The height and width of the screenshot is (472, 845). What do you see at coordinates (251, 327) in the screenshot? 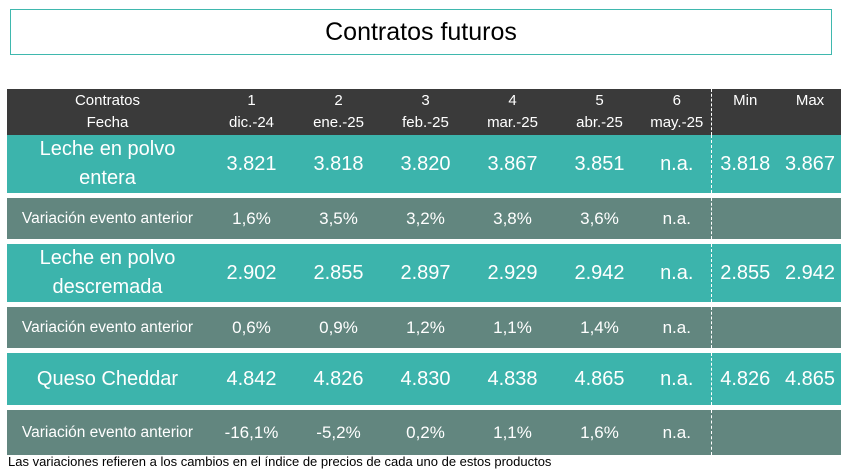
I see `variation-cell: 0,6%` at bounding box center [251, 327].